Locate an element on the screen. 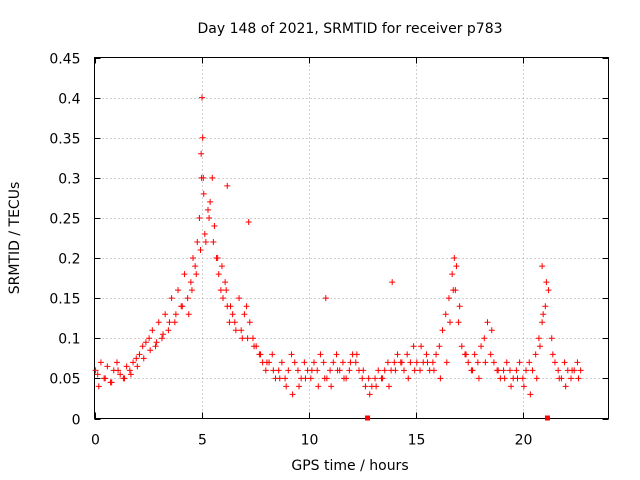  x-tick-labels: 0 5 10 15 20 is located at coordinates (311, 441).